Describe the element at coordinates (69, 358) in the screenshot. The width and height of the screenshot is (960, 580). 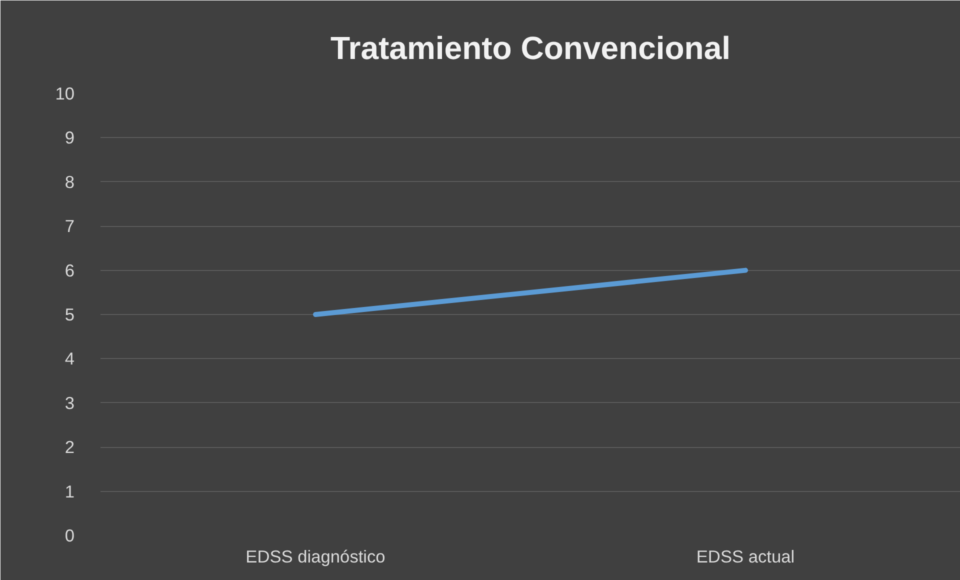
I see `y-tick-label: 4` at that location.